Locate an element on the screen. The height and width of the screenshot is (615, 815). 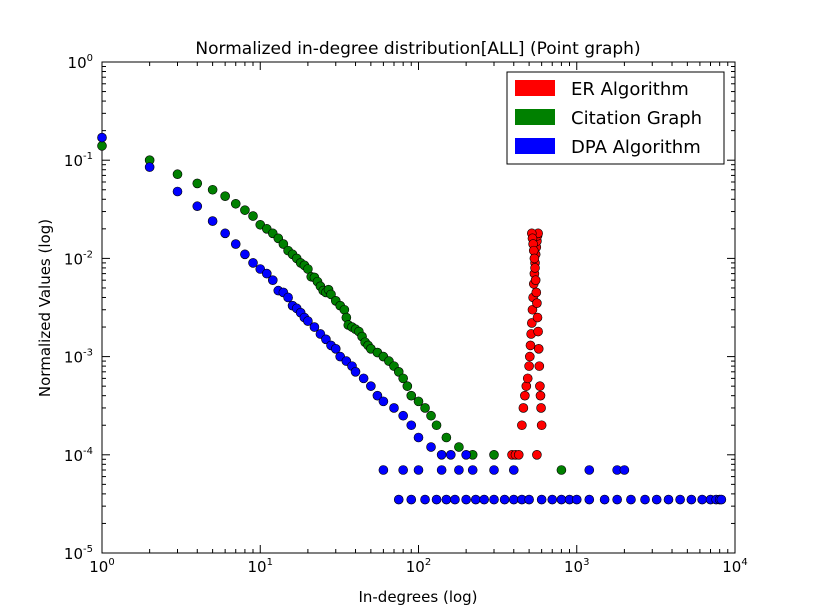
y-tick-label-exp: -2 is located at coordinates (88, 254).